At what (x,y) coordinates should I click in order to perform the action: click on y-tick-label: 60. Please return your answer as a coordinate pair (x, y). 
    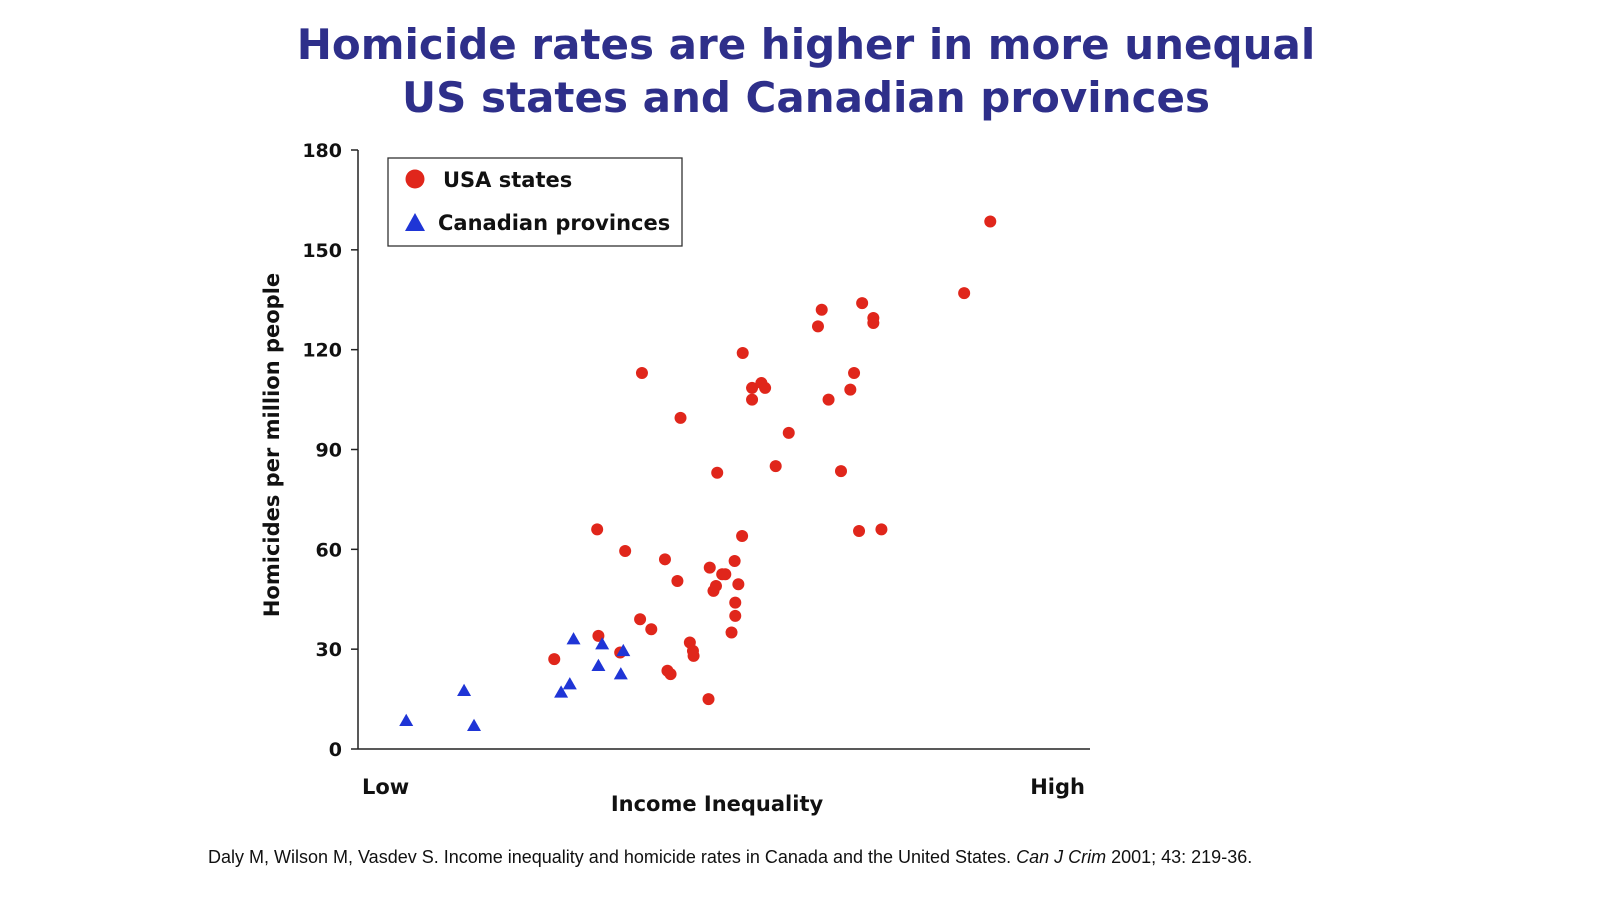
    Looking at the image, I should click on (329, 550).